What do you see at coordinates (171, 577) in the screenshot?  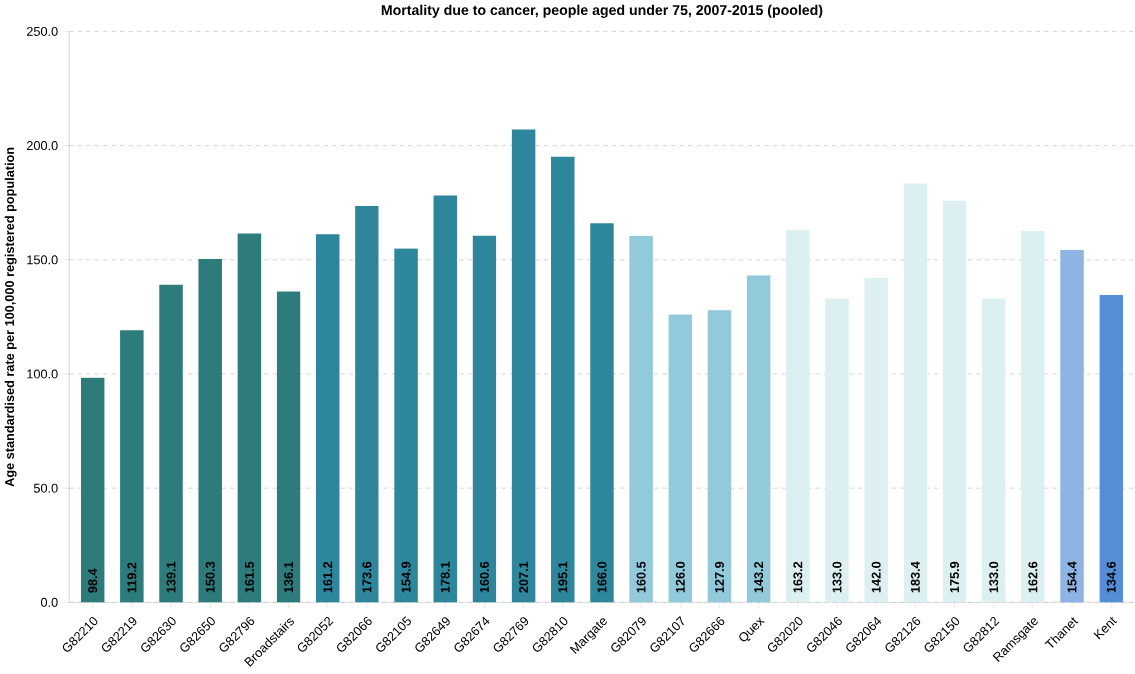 I see `data-label: 139.1` at bounding box center [171, 577].